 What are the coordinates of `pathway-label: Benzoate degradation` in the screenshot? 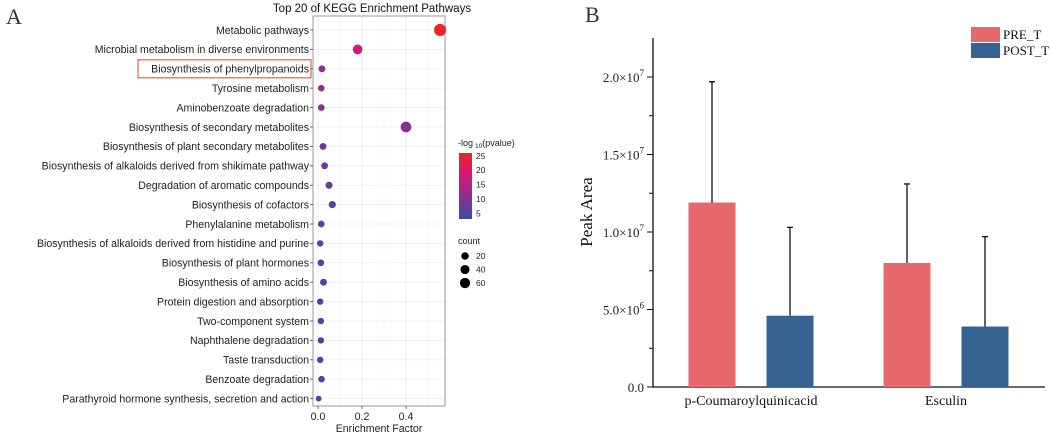 It's located at (257, 380).